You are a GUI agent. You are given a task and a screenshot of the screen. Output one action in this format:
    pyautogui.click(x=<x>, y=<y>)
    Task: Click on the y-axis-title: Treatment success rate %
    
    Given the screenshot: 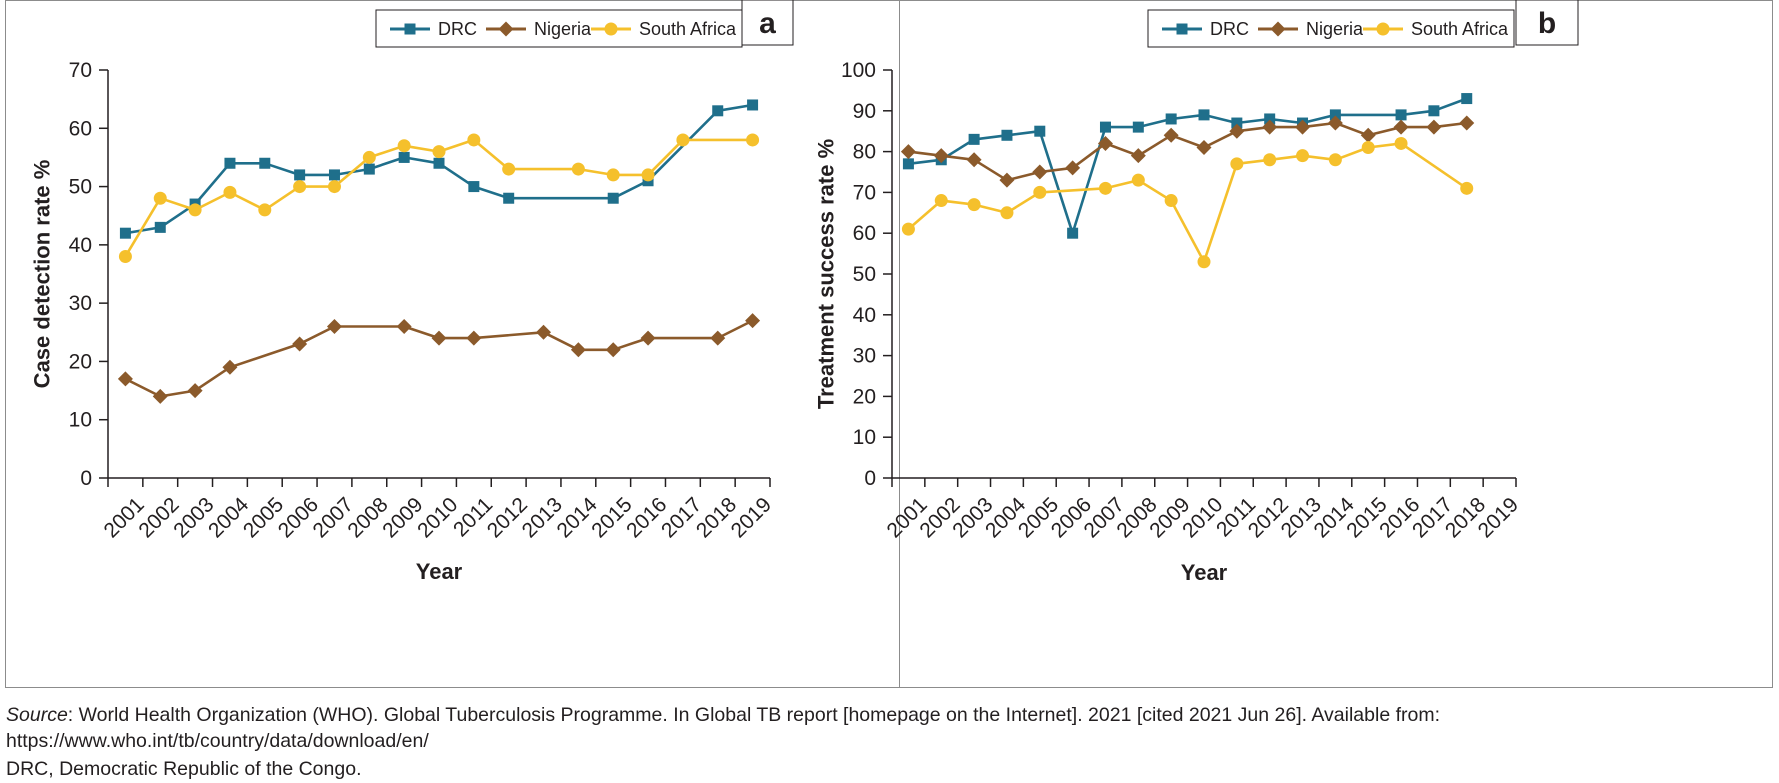 What is the action you would take?
    pyautogui.click(x=826, y=274)
    